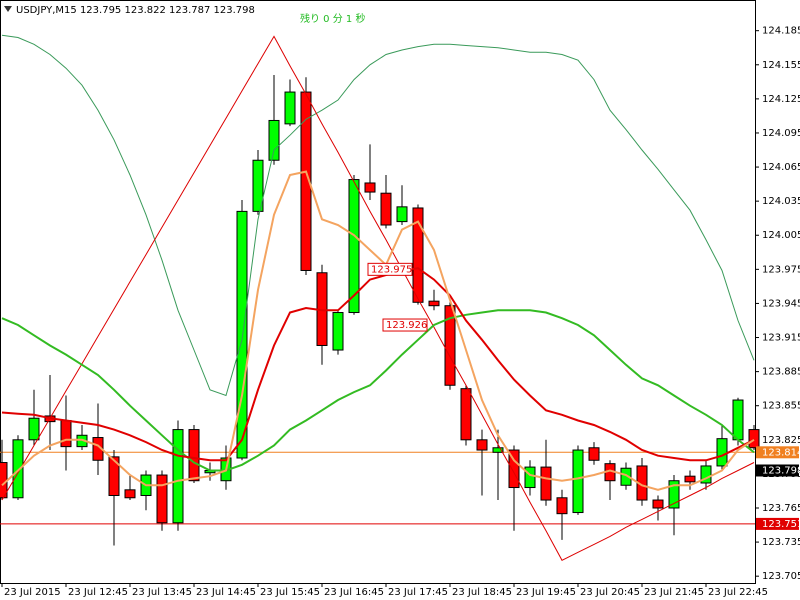 The image size is (800, 600). What do you see at coordinates (781, 133) in the screenshot?
I see `y-tick-label: 124.095` at bounding box center [781, 133].